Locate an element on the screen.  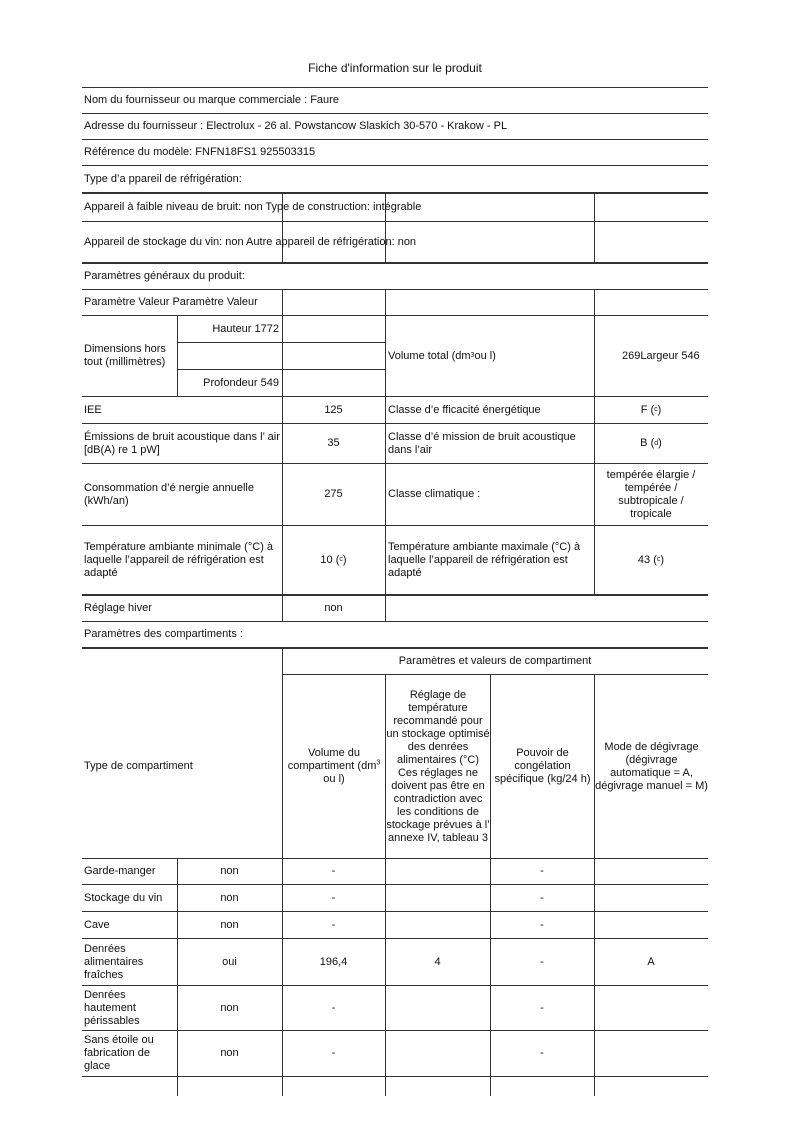
consumption-value: 275 is located at coordinates (333, 494).